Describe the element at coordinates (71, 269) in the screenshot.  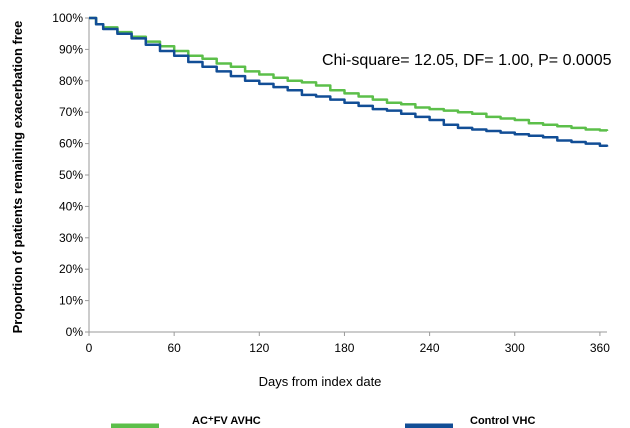
I see `y-tick-label: 20%` at that location.